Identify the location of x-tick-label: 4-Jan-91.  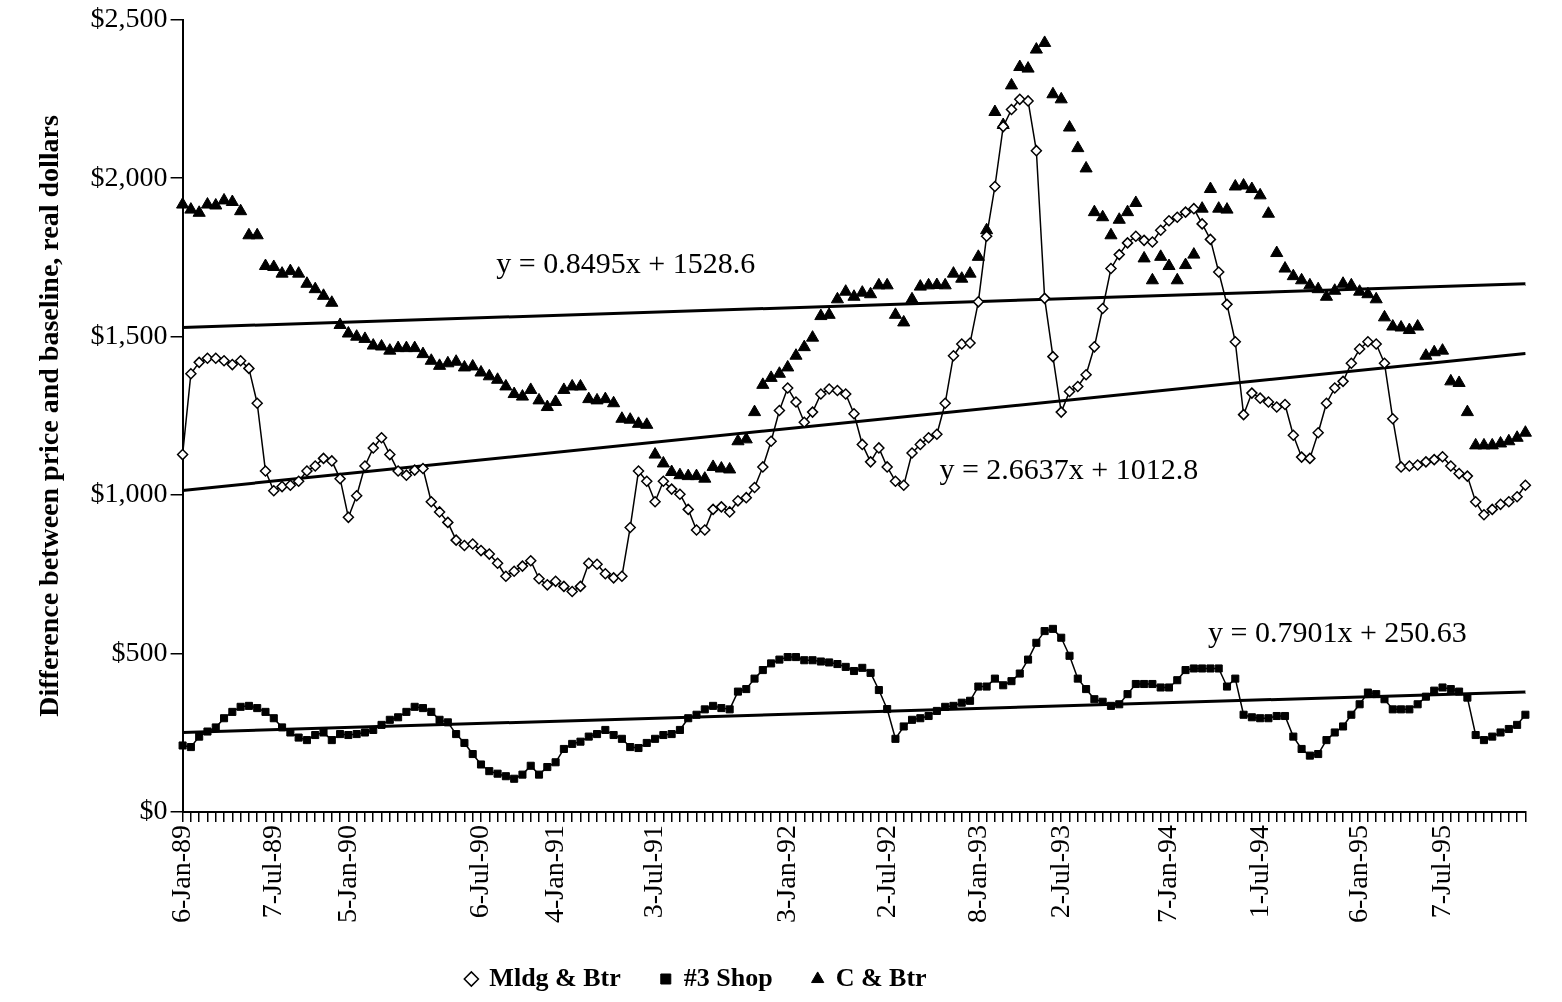
(553, 874).